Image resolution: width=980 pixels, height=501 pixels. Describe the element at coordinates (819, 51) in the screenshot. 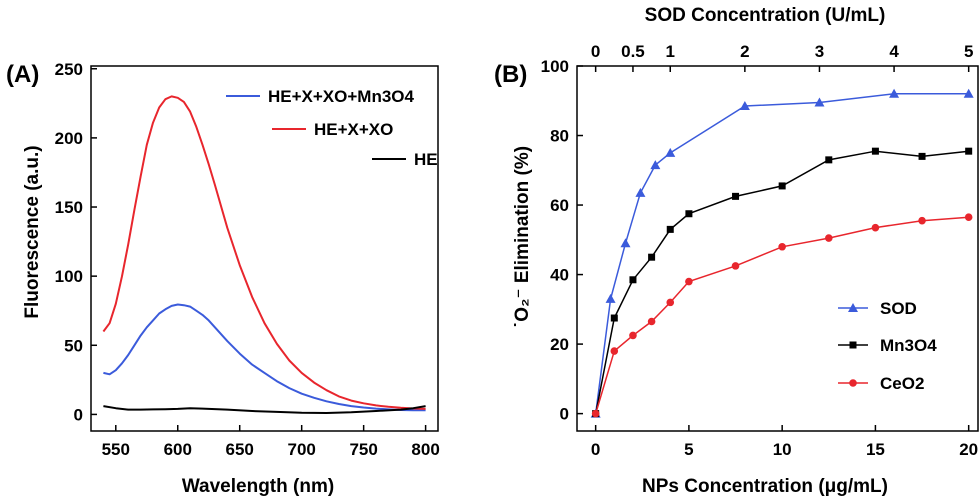

I see `panel-b-top-tick-label: 3` at that location.